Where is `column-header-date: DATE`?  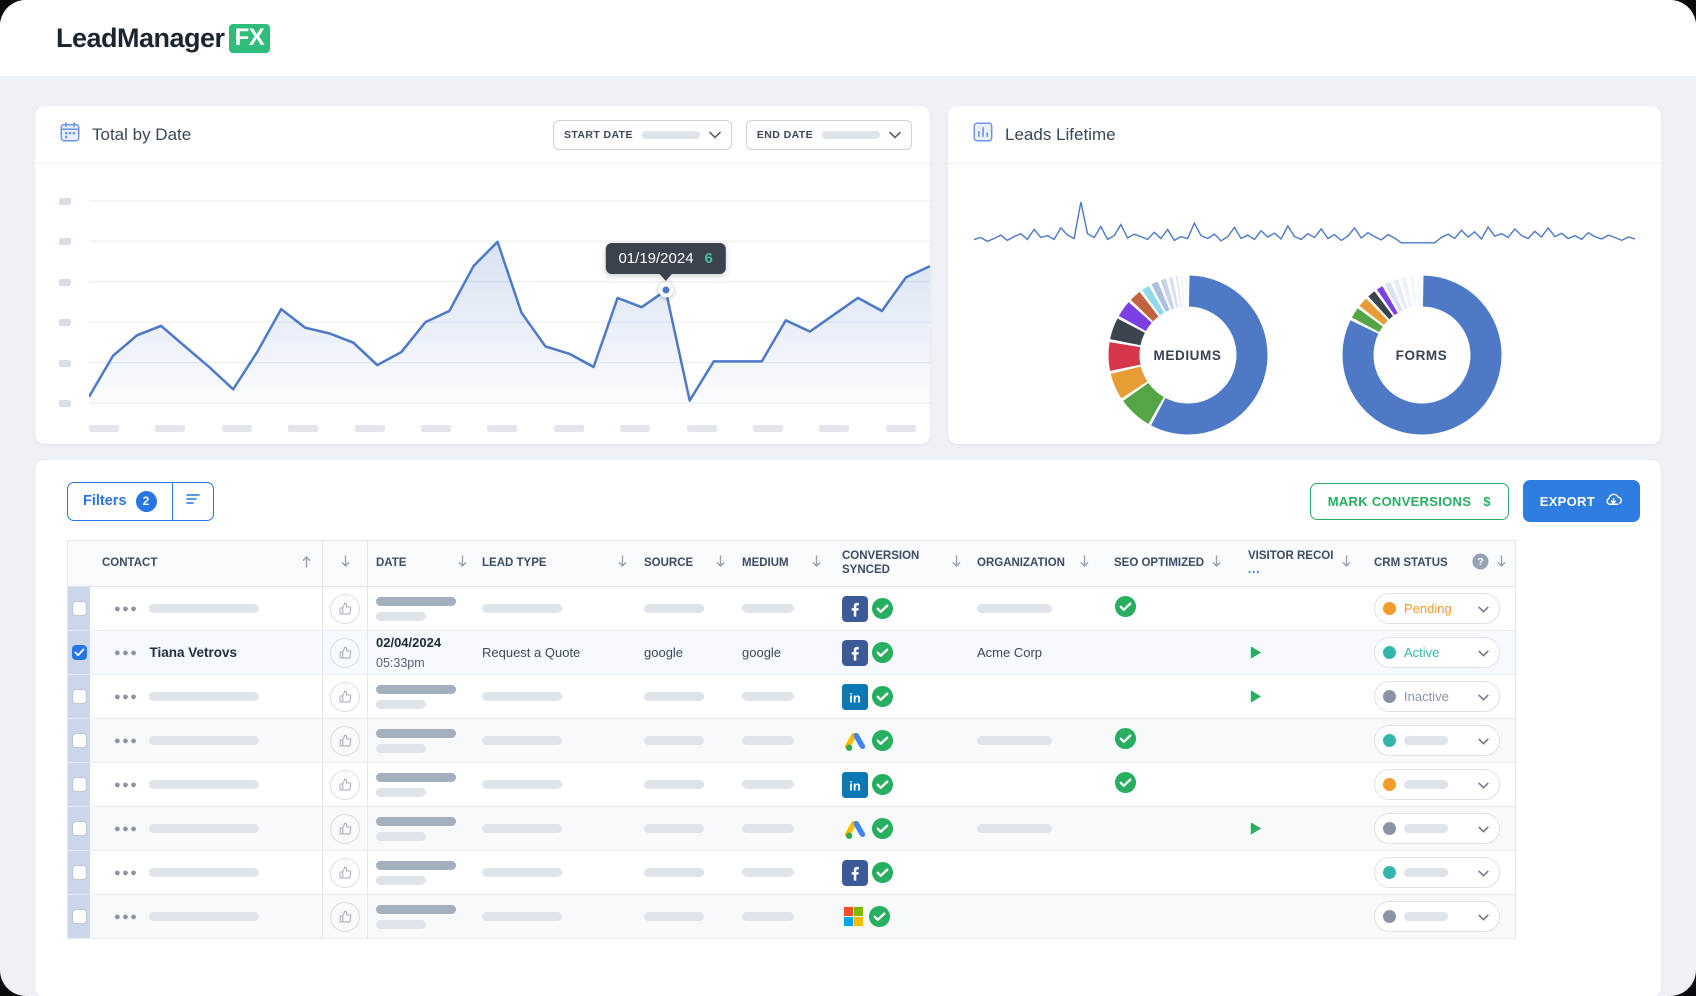
column-header-date: DATE is located at coordinates (423, 563).